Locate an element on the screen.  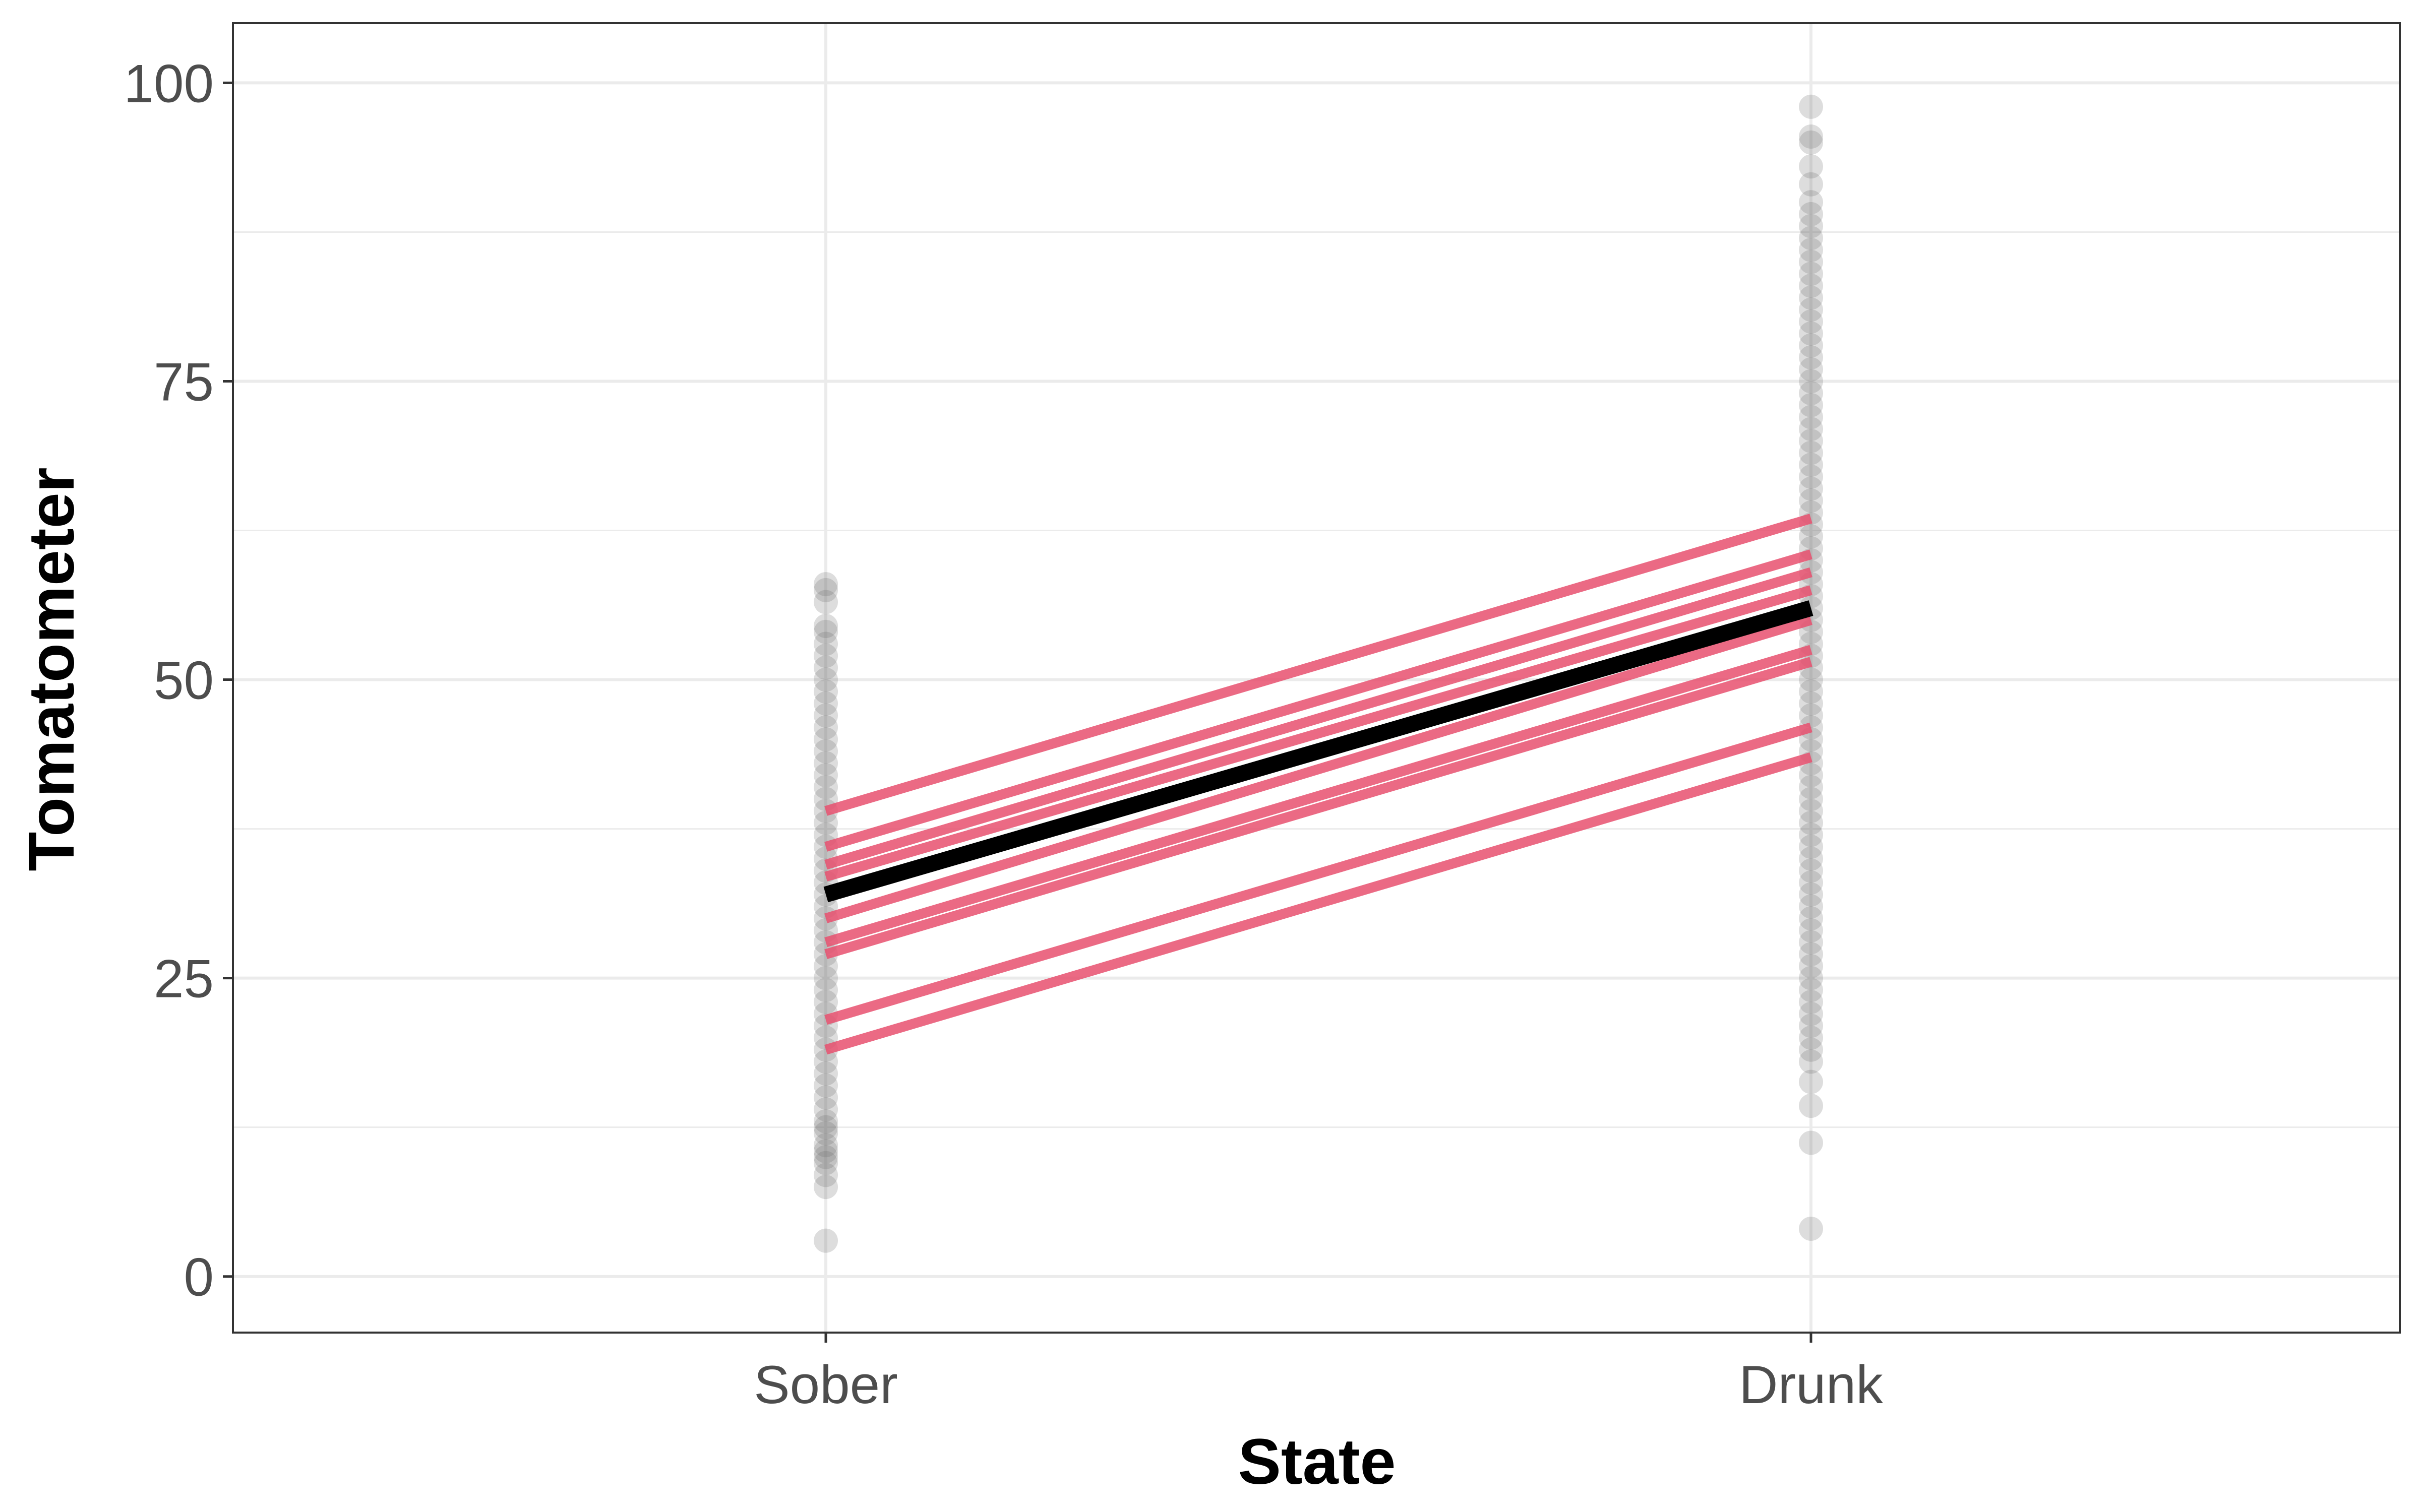
sample-lines is located at coordinates (1318, 784).